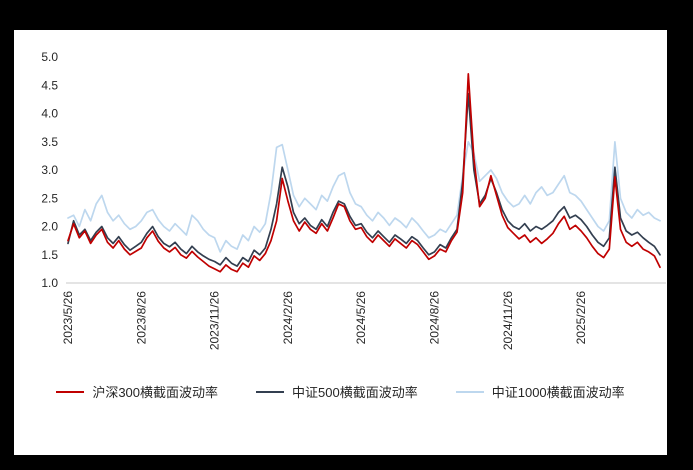 The width and height of the screenshot is (693, 470). Describe the element at coordinates (155, 392) in the screenshot. I see `legend-label-hs300: 沪深300横截面波动率` at that location.